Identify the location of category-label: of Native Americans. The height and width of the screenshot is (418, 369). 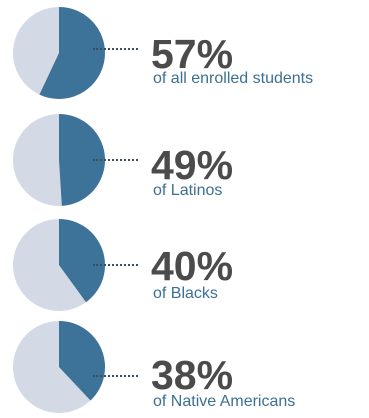
(224, 401).